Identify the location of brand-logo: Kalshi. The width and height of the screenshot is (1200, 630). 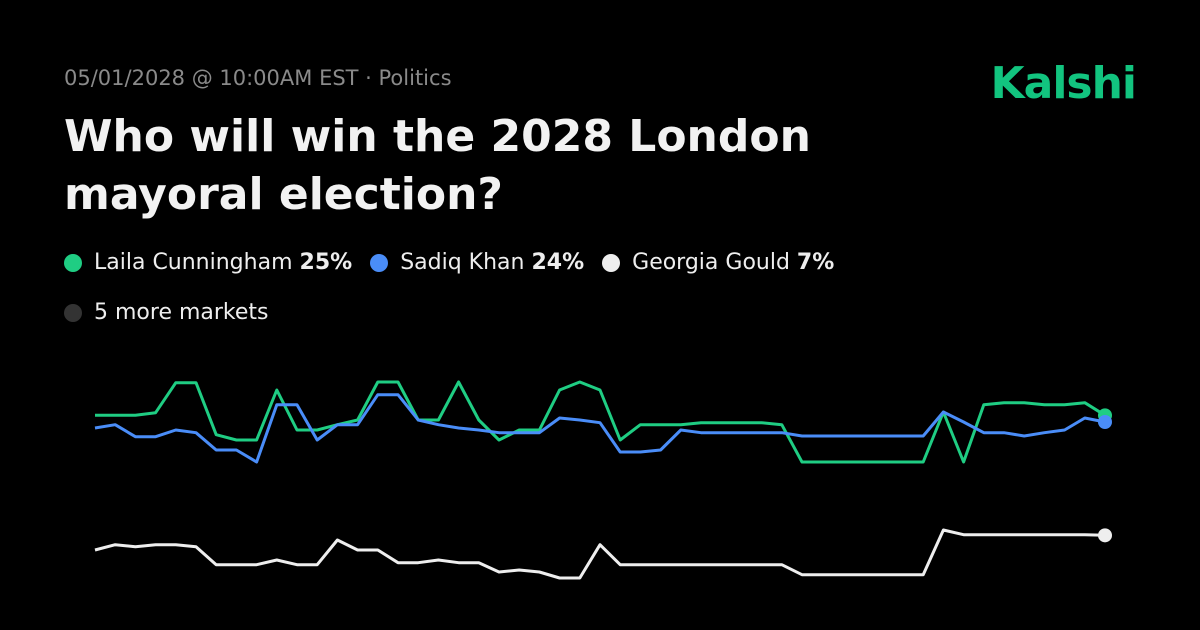
(1063, 83).